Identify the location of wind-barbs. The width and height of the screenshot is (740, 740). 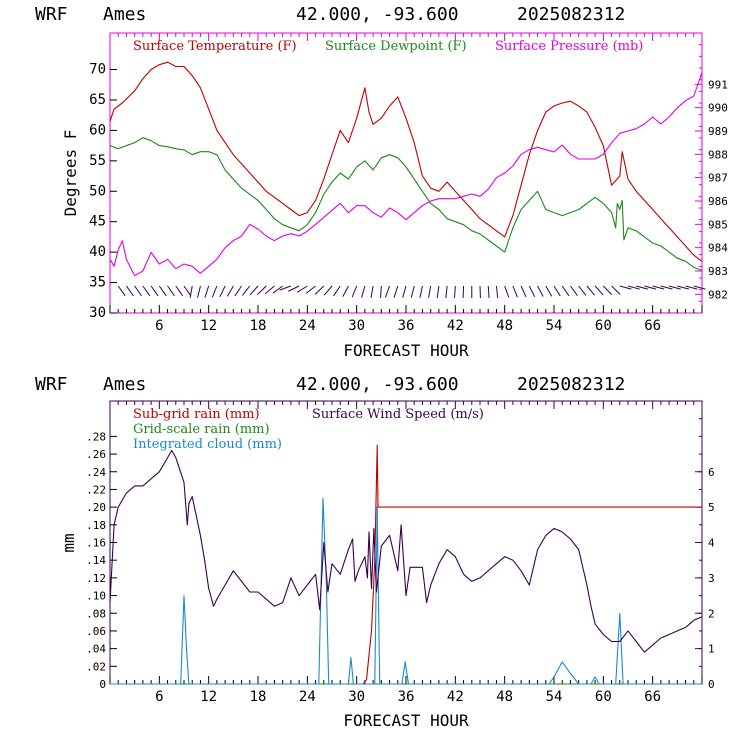
(411, 292).